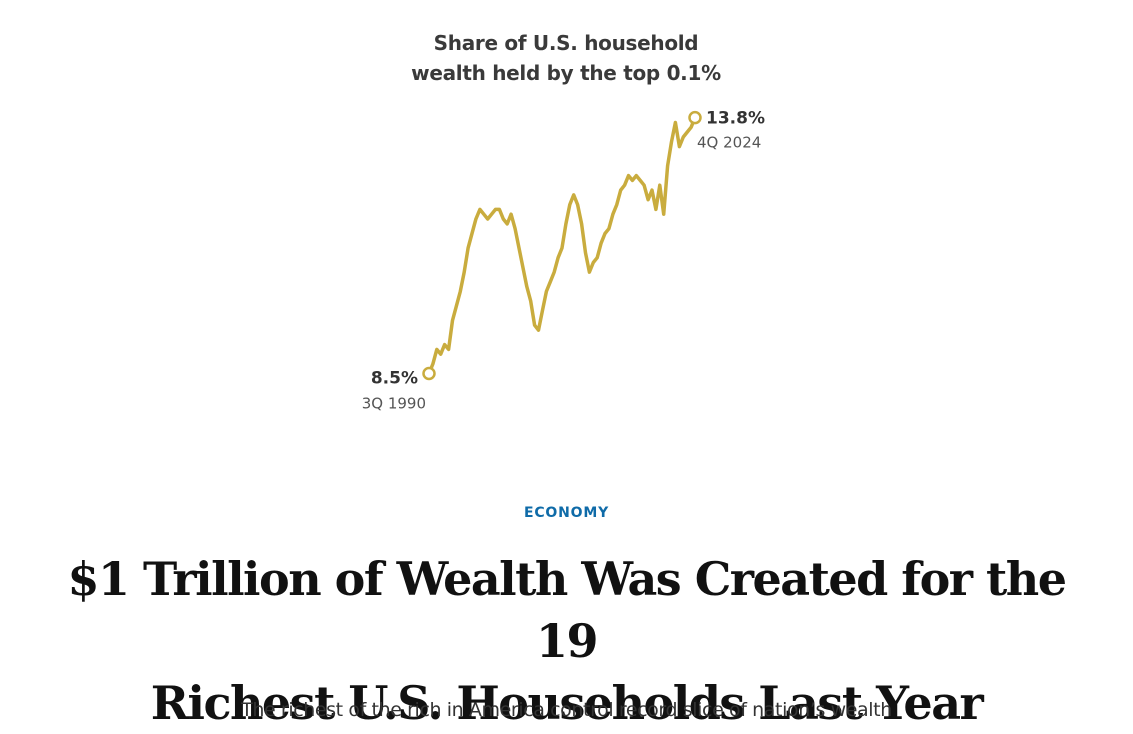 Image resolution: width=1133 pixels, height=734 pixels. What do you see at coordinates (566, 73) in the screenshot?
I see `chart-title-line-2: wealth held by the top 0.1%` at bounding box center [566, 73].